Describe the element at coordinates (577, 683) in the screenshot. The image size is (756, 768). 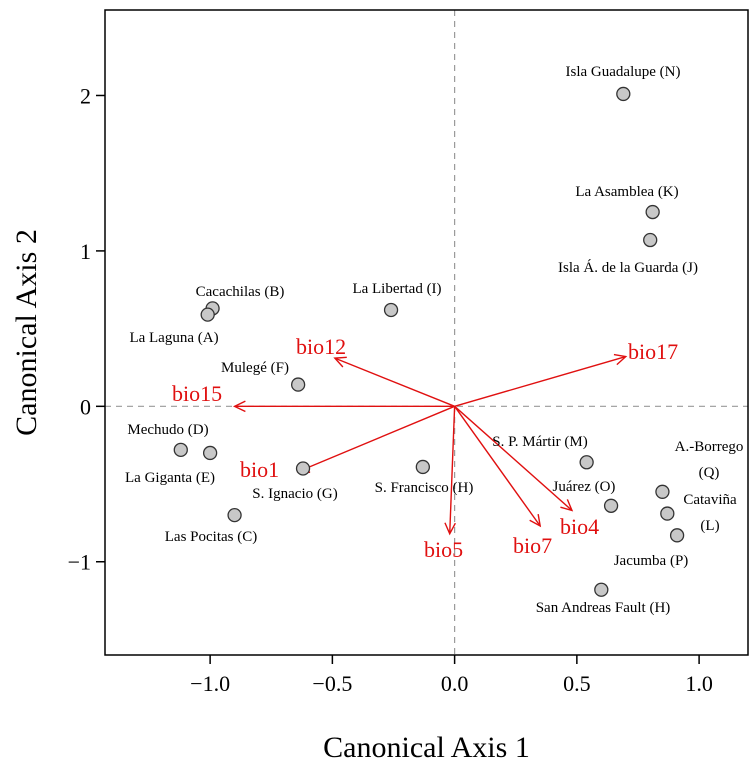
I see `x-tick-label: 0.5` at that location.